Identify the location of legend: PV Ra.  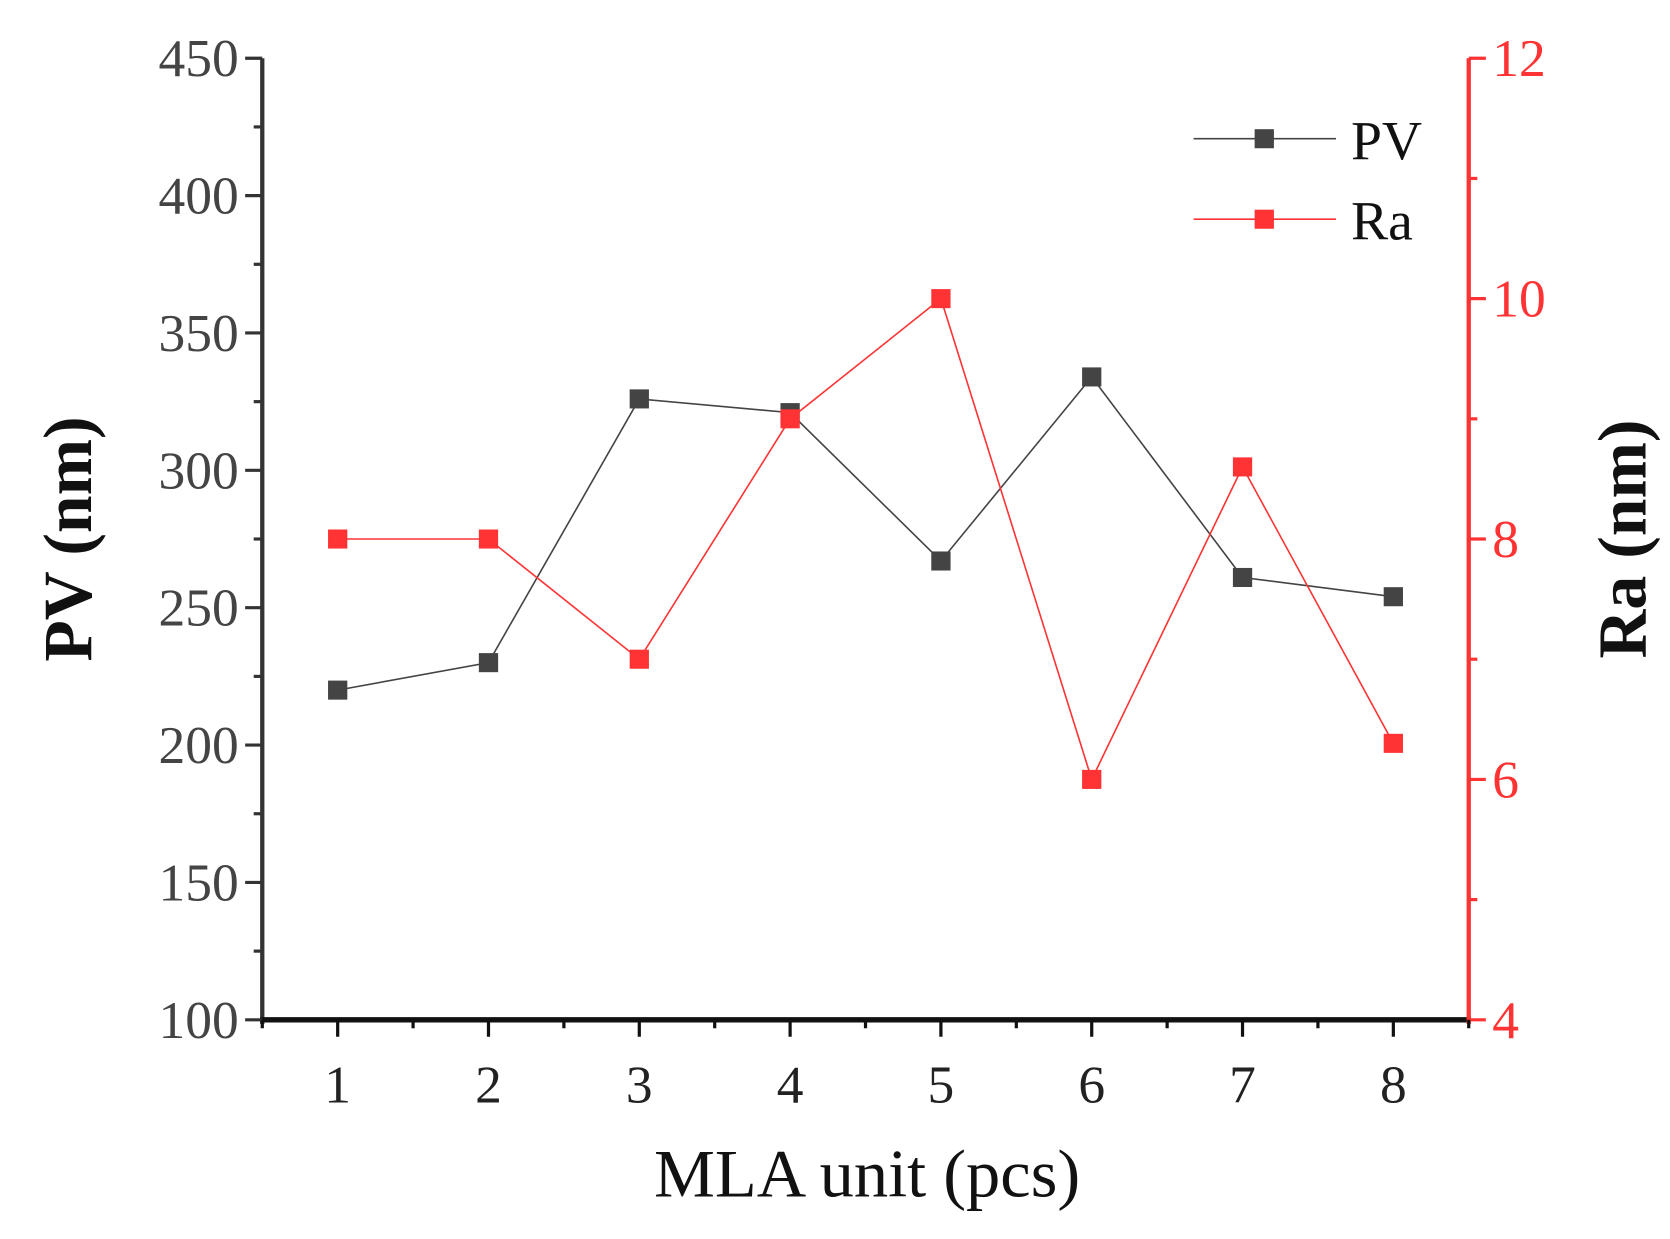
(1307, 181).